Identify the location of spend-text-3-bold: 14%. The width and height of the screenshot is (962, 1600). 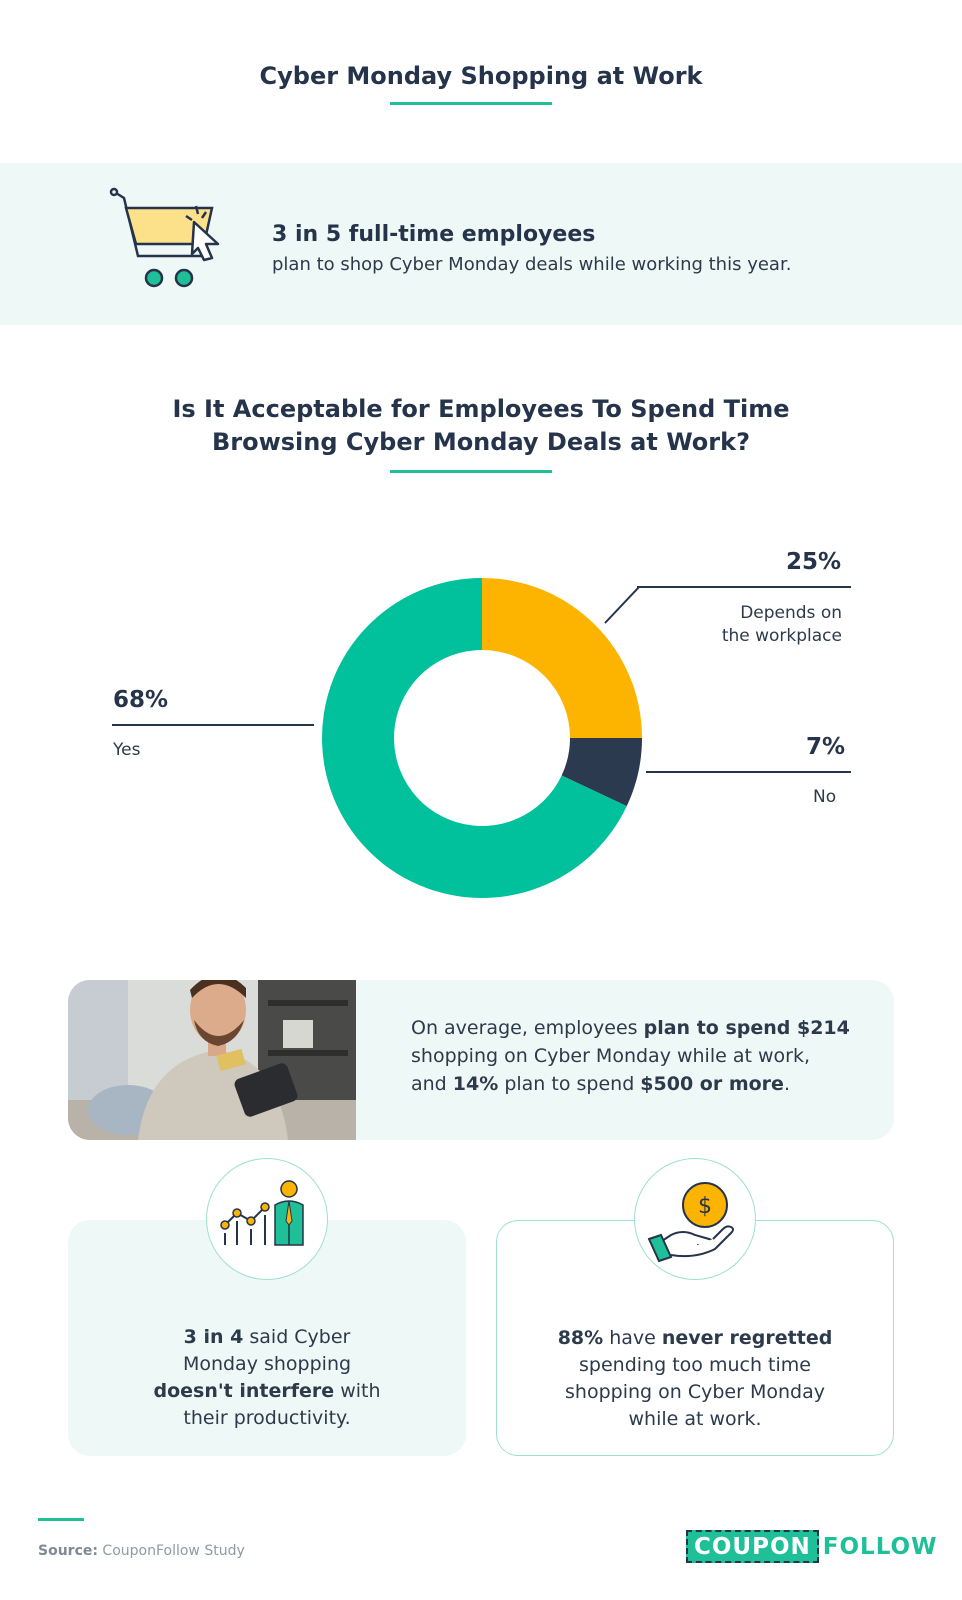
(475, 1084).